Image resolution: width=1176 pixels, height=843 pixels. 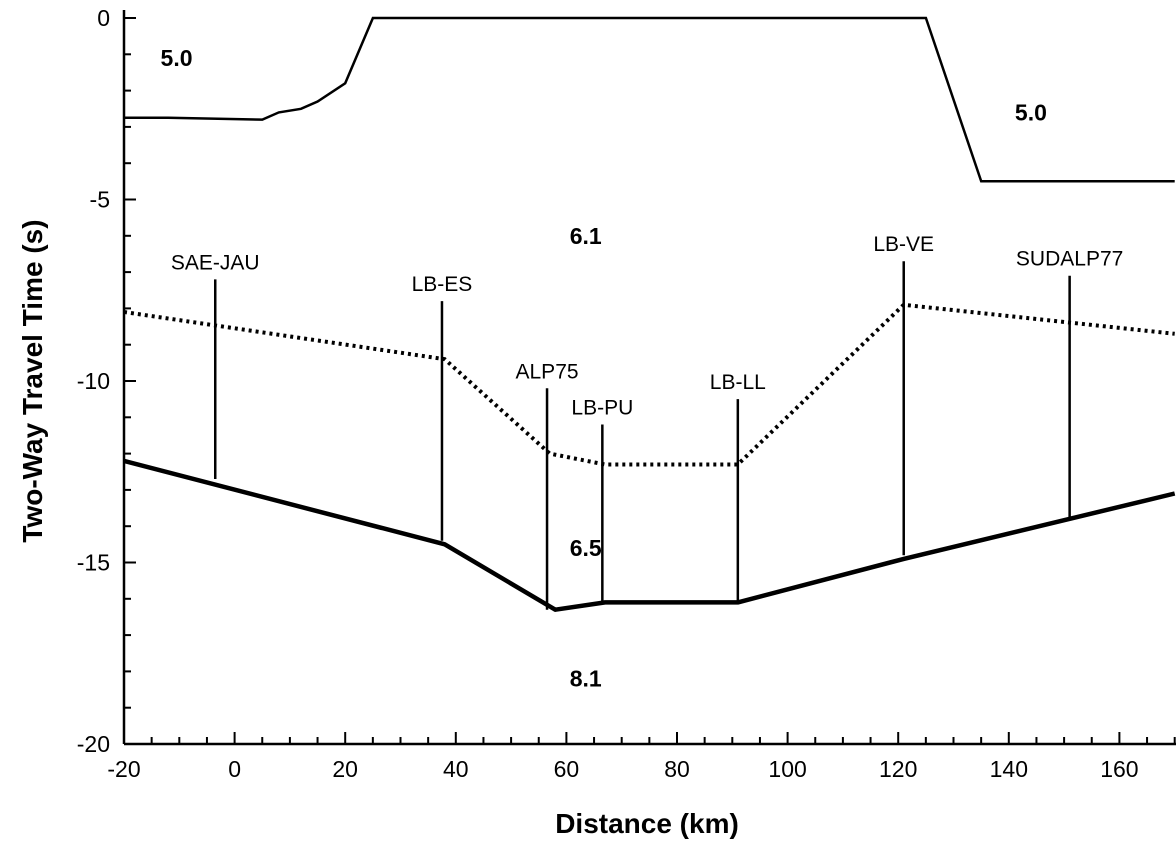 I want to click on x-tick-label: 100, so click(x=787, y=769).